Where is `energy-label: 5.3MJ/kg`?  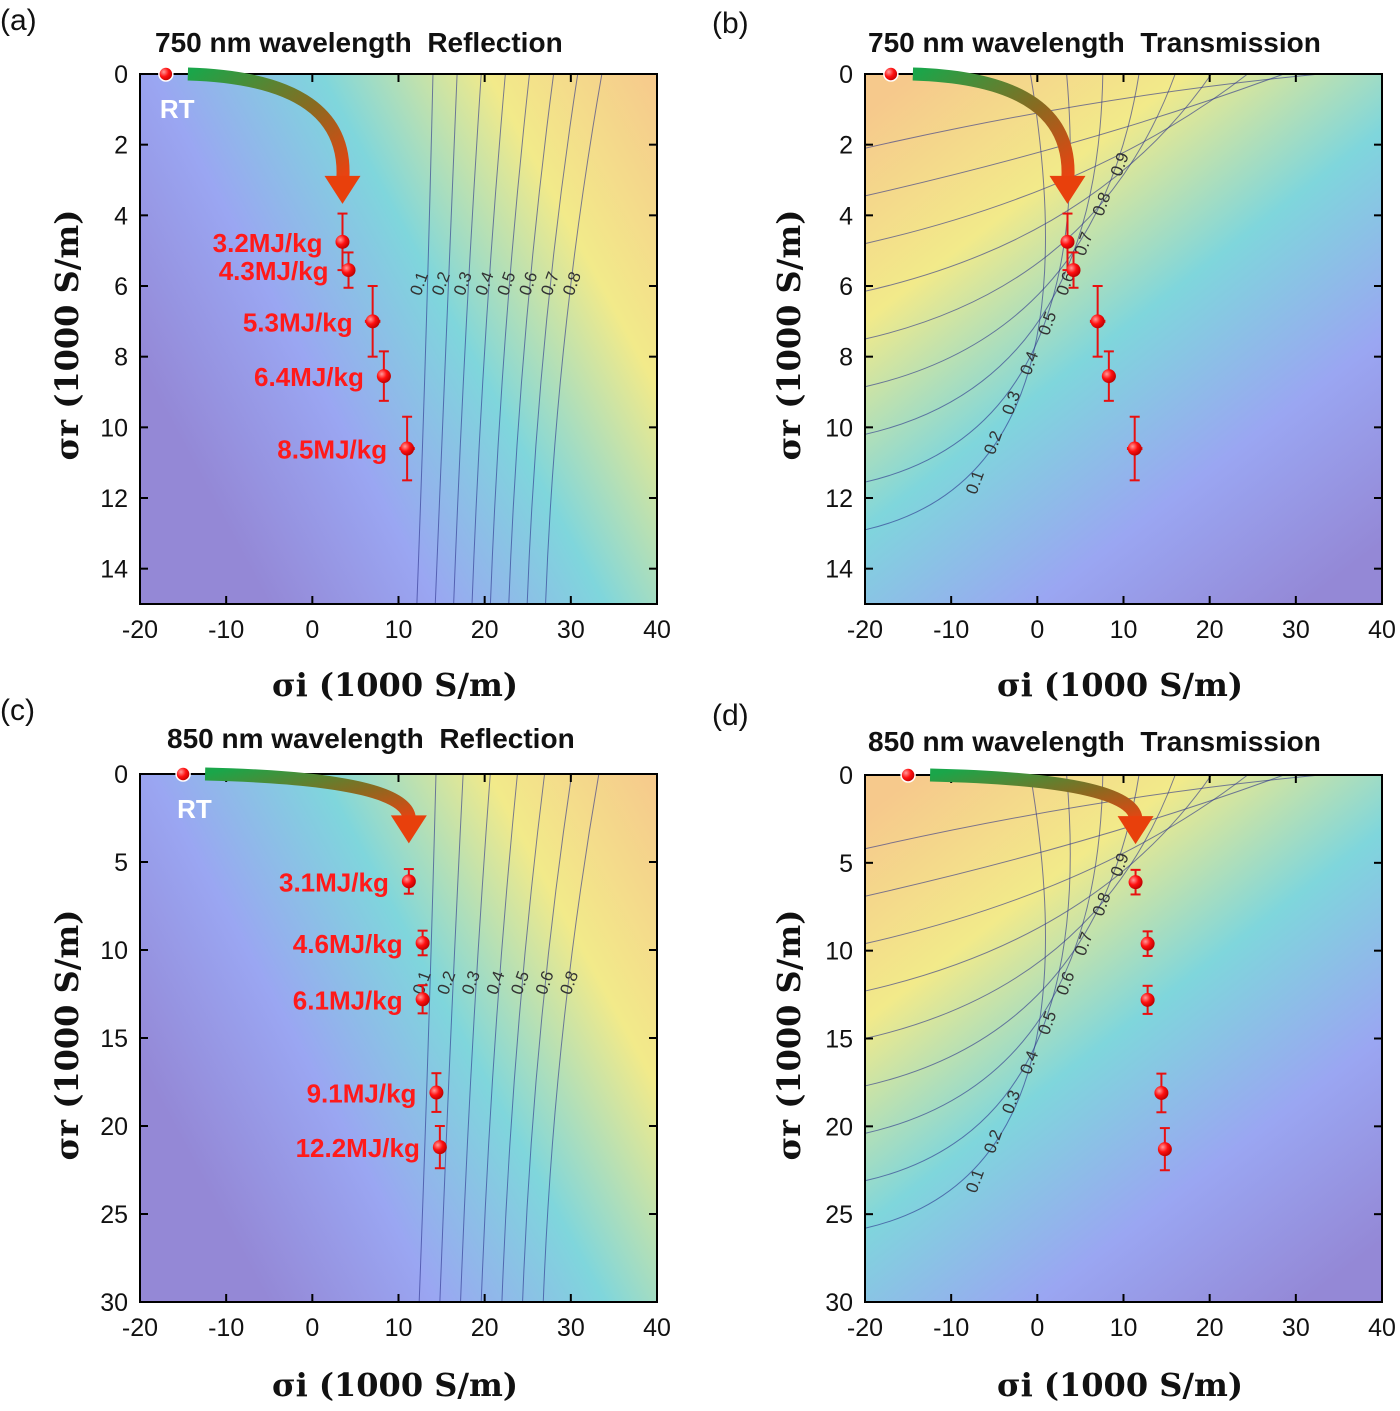 energy-label: 5.3MJ/kg is located at coordinates (298, 322).